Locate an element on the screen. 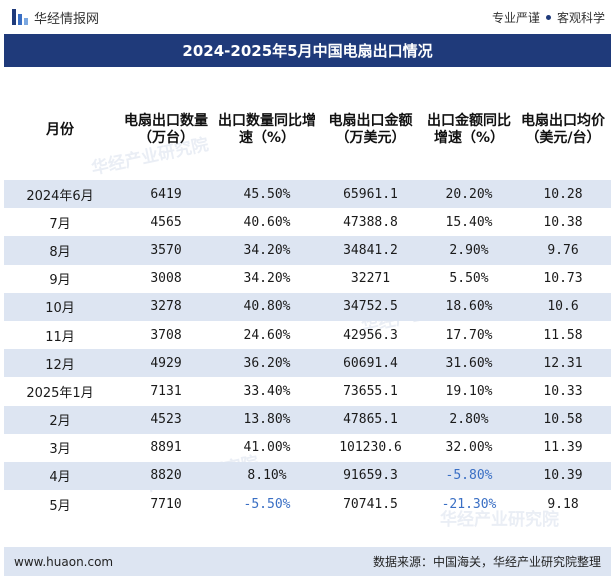 The width and height of the screenshot is (615, 580). cell-amount-yoy: 17.70% is located at coordinates (469, 335).